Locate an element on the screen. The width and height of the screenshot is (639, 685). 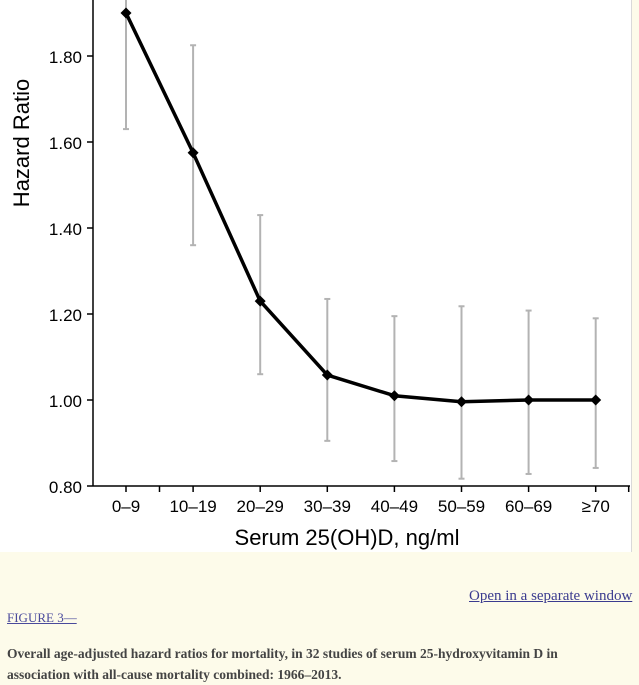
y-axis-title: Hazard Ratio is located at coordinates (21, 143).